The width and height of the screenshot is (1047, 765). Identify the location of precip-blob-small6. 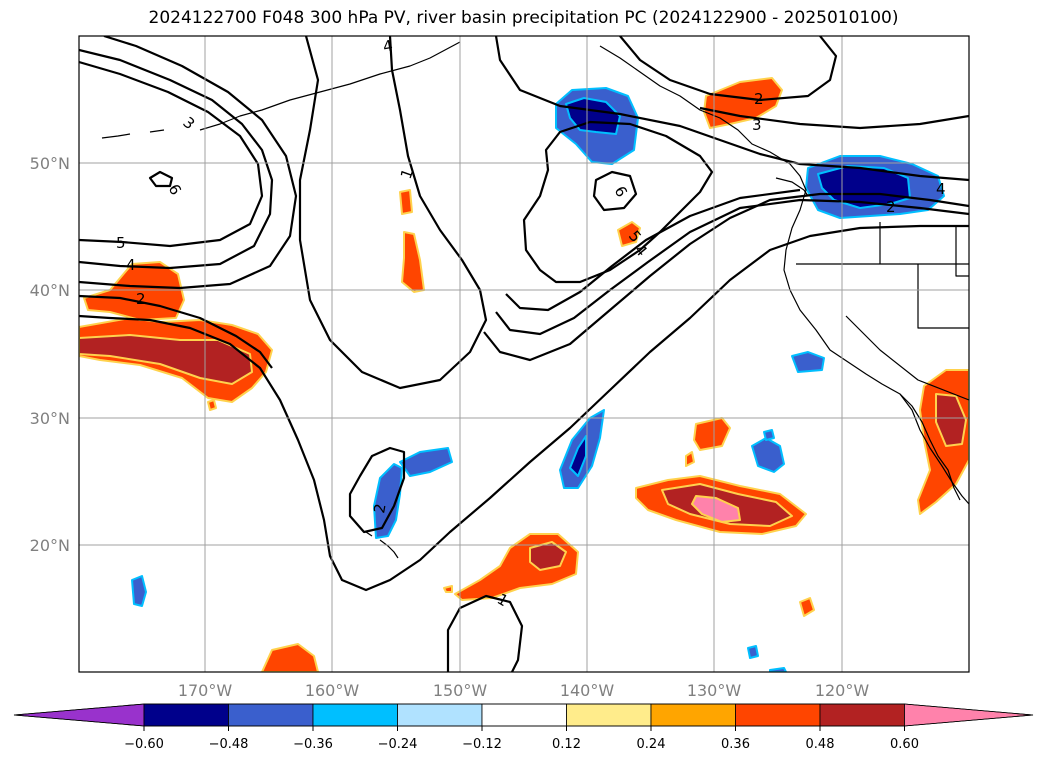
(212, 405).